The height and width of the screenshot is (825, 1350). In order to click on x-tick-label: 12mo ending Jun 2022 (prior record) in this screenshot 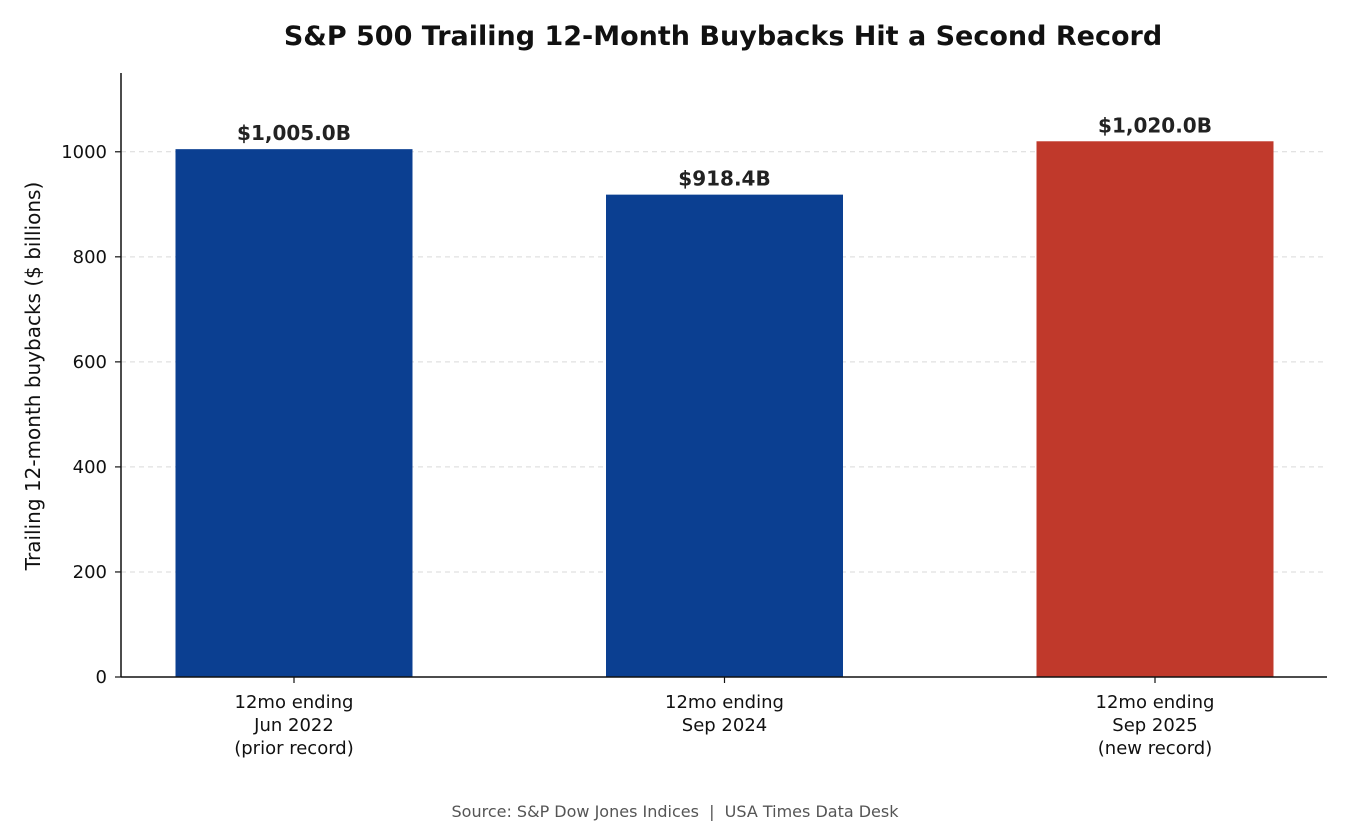, I will do `click(294, 725)`.